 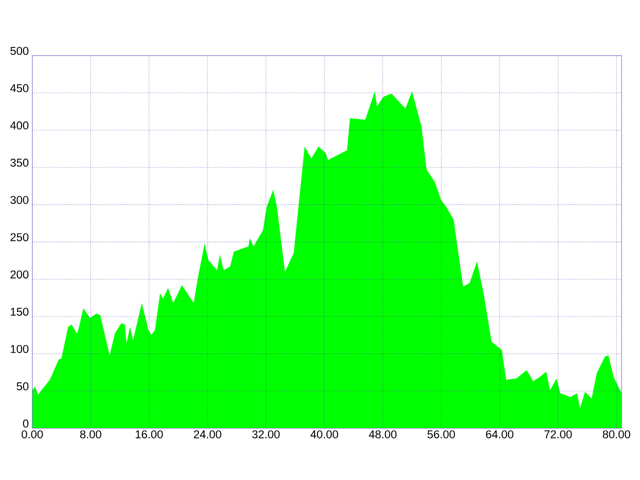 What do you see at coordinates (149, 434) in the screenshot?
I see `x-tick-label: 16.00` at bounding box center [149, 434].